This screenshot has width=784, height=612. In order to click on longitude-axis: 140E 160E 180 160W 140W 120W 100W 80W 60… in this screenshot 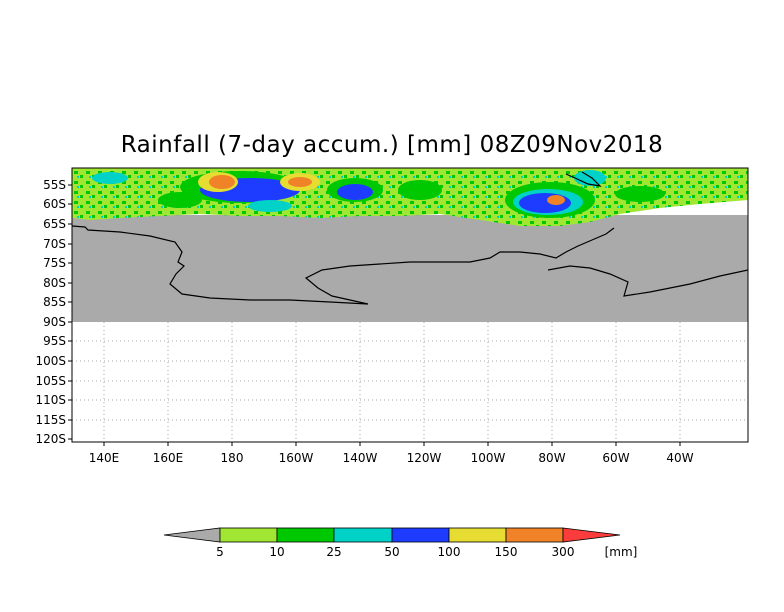, I will do `click(391, 458)`.